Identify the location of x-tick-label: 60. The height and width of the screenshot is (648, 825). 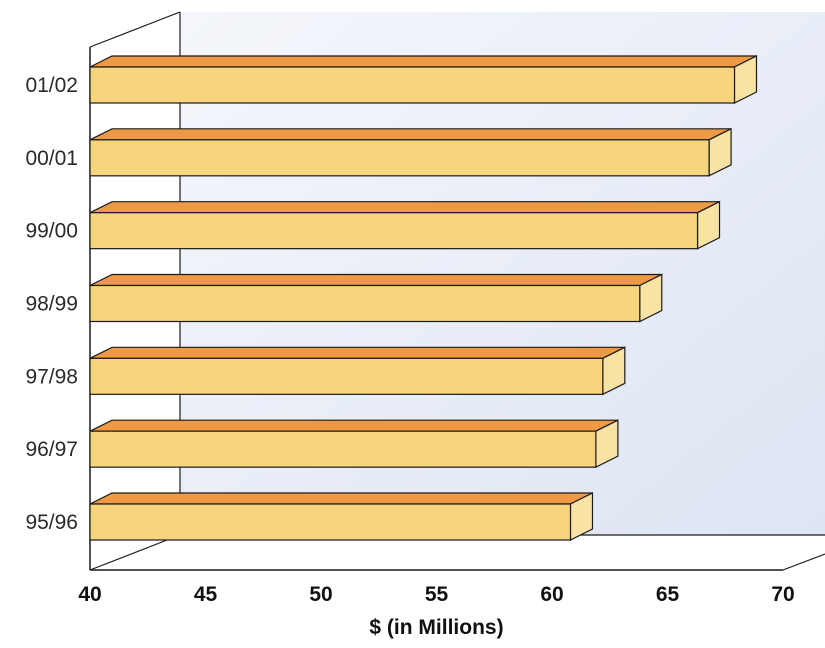
(551, 594).